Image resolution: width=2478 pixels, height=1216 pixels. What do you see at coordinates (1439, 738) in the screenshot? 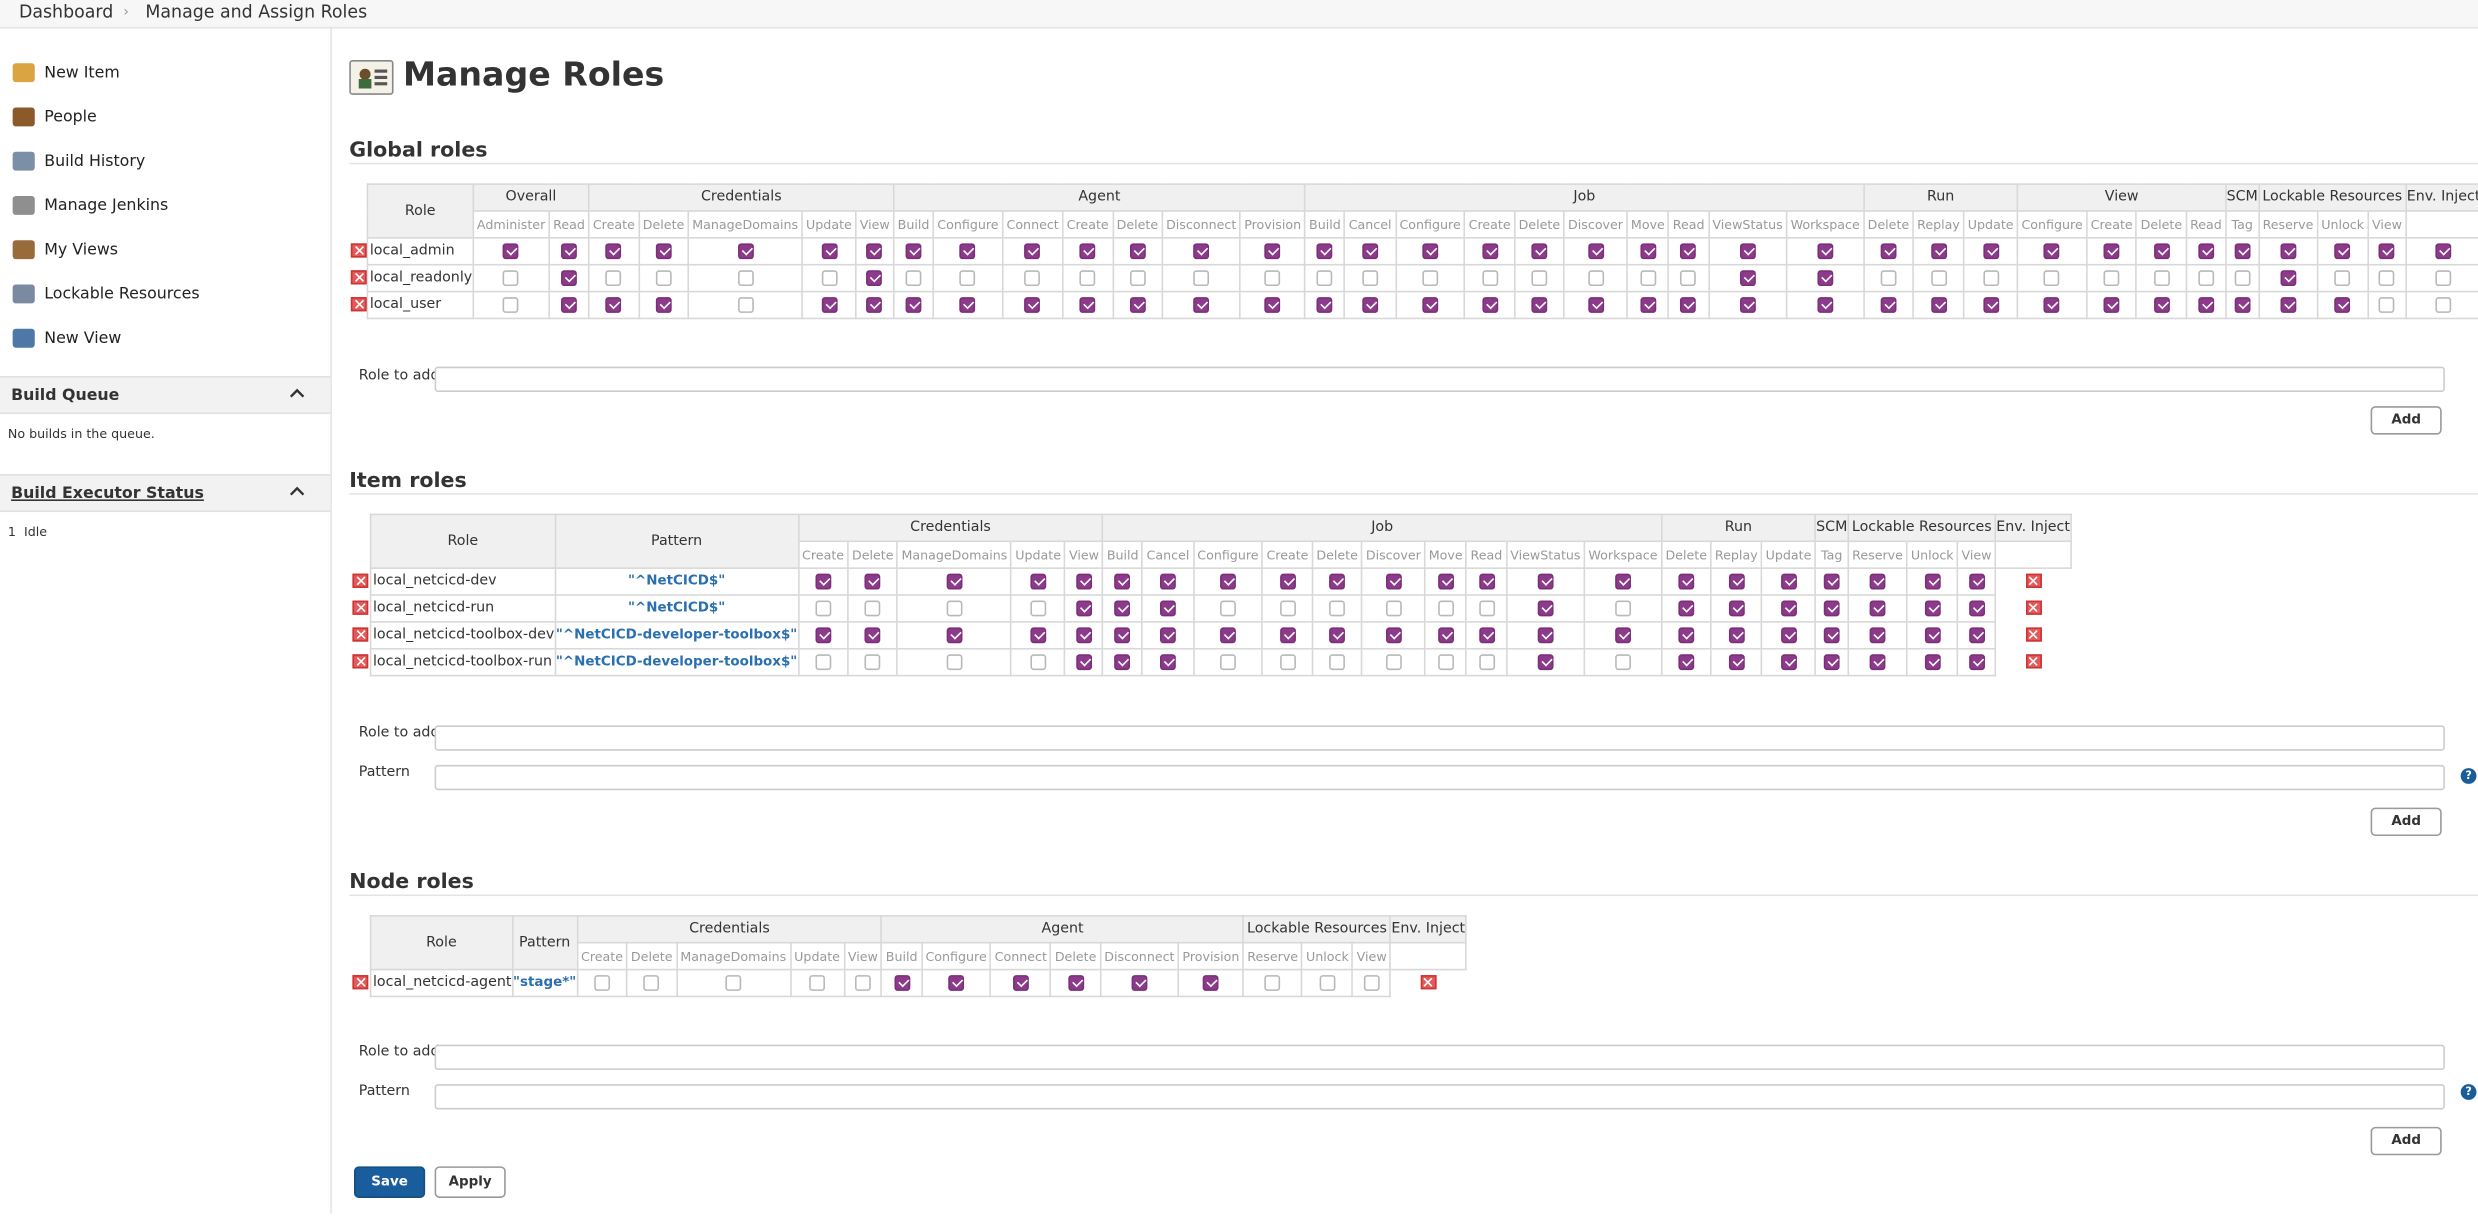
I see `item-role-to-add-input` at bounding box center [1439, 738].